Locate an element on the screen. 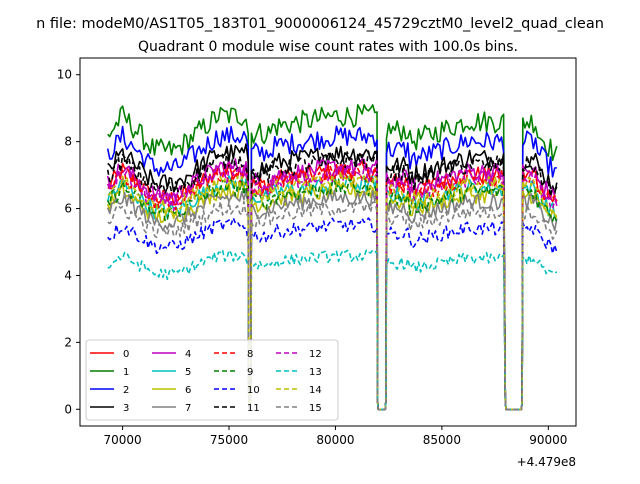 This screenshot has width=640, height=484. x-offset-label: +4.479e8 is located at coordinates (546, 462).